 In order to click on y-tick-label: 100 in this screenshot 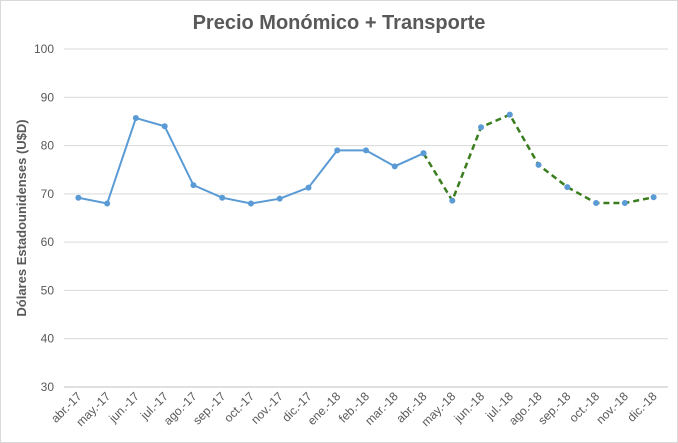, I will do `click(44, 49)`.